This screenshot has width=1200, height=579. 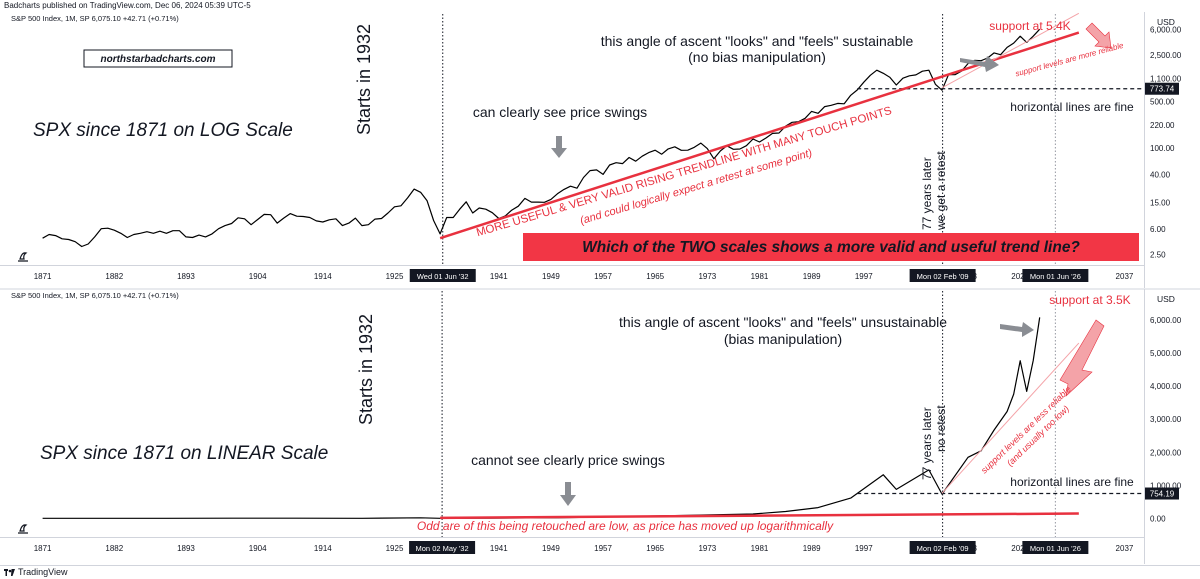 I want to click on linear-panel-title: SPX since 1871 on LINEAR Scale, so click(x=184, y=453).